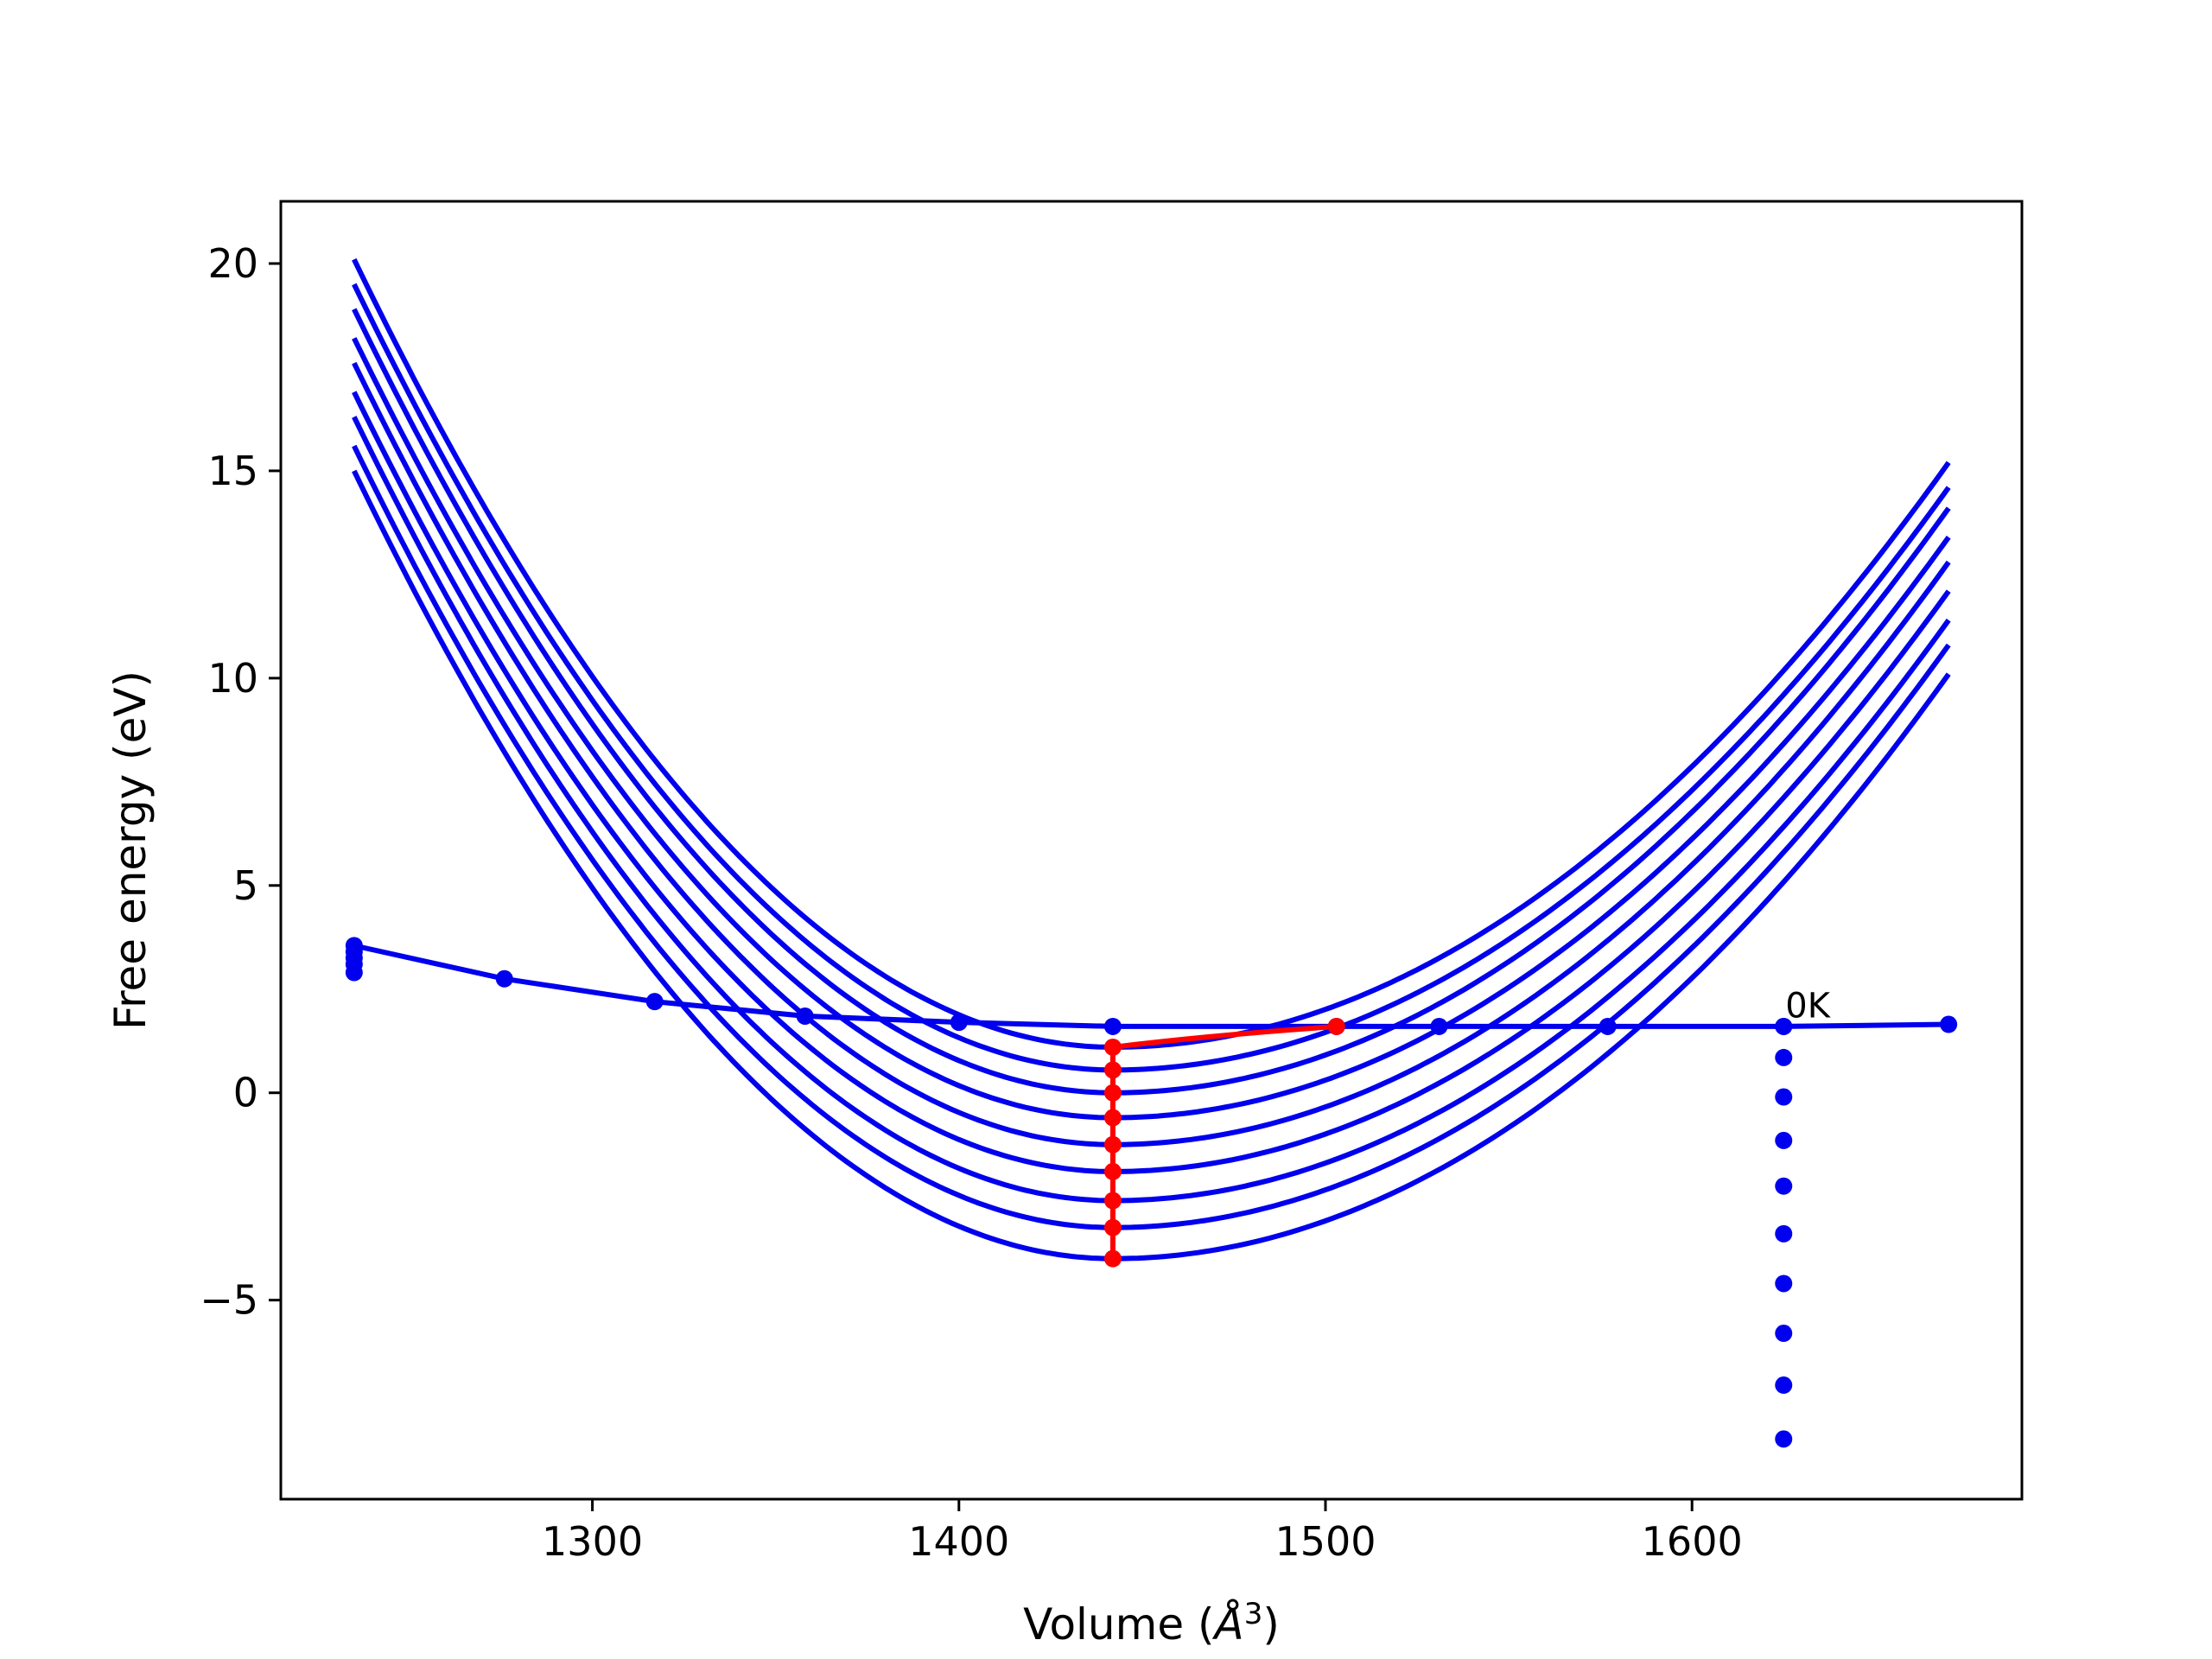 The height and width of the screenshot is (1659, 2212). What do you see at coordinates (1271, 1624) in the screenshot?
I see `x-axis-label-close: )` at bounding box center [1271, 1624].